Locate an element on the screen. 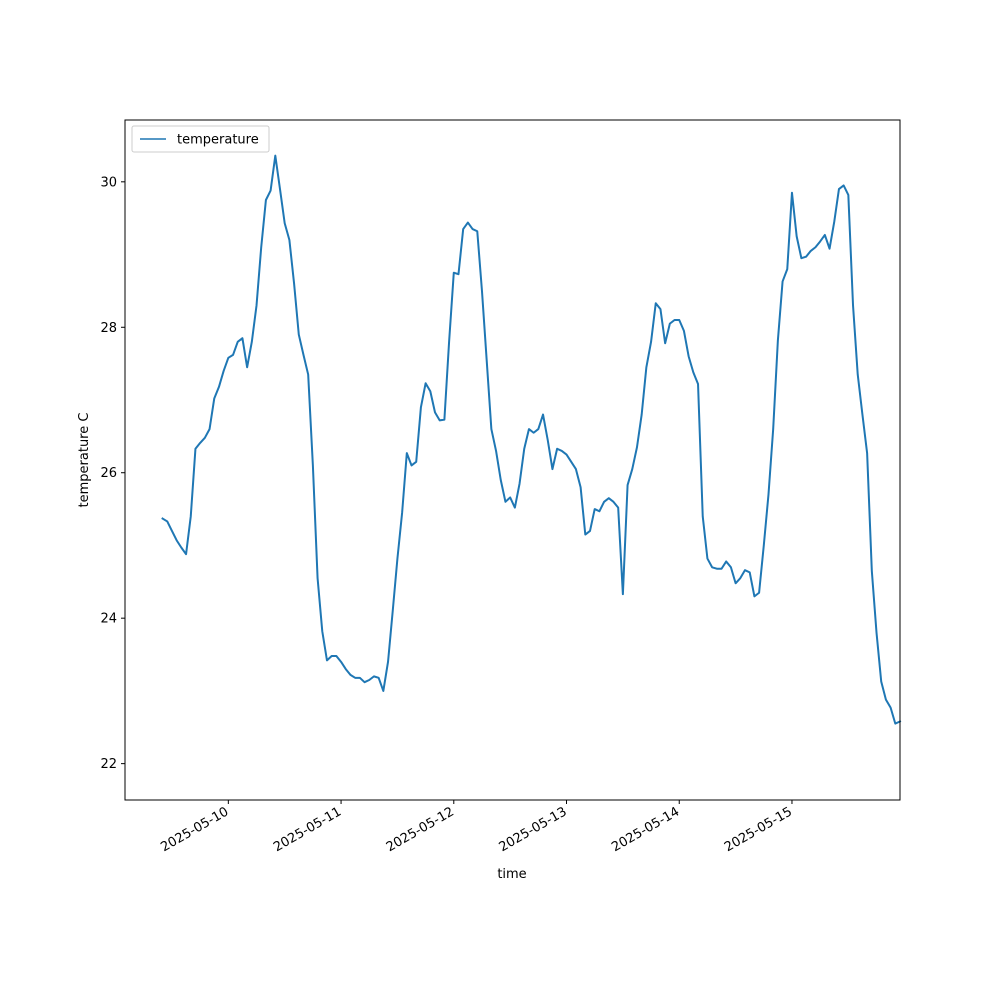 The width and height of the screenshot is (1000, 1000). y-tick-label: 28 is located at coordinates (108, 328).